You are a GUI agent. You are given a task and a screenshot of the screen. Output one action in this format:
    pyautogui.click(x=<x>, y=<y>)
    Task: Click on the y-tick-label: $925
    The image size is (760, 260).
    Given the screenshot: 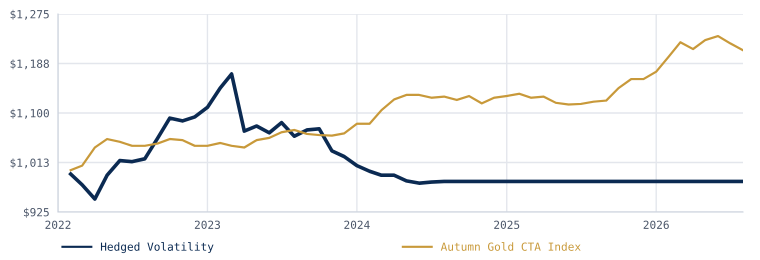 What is the action you would take?
    pyautogui.click(x=36, y=213)
    